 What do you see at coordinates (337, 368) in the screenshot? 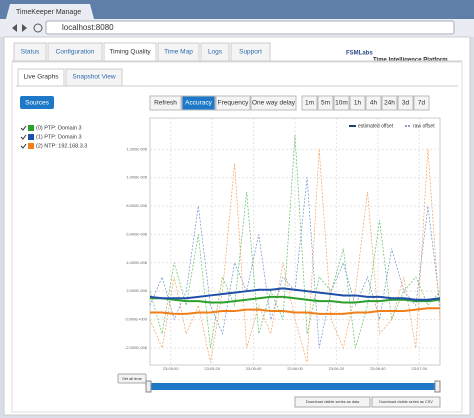
I see `x-tick-label: 23:06:20` at bounding box center [337, 368].